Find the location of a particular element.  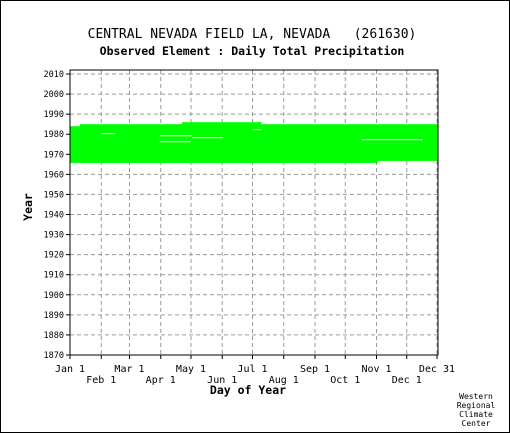

x-tick-label: Sep 1 is located at coordinates (315, 369).